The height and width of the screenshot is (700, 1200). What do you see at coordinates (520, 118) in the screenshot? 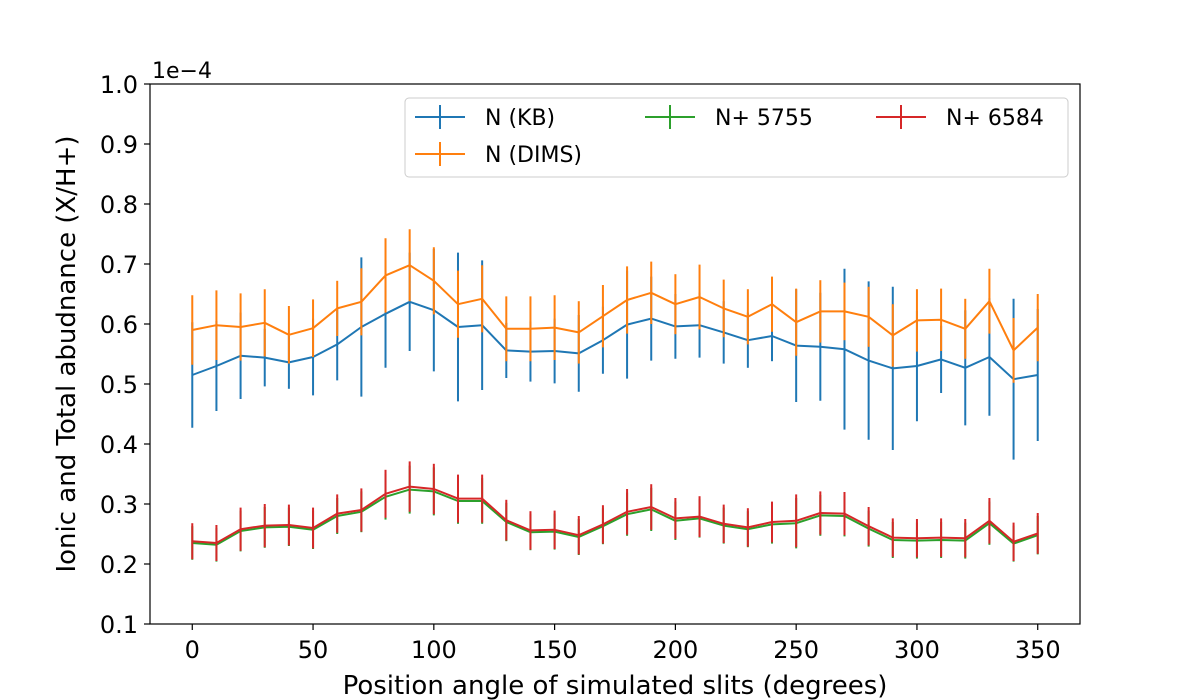
I see `legend-label-n-kb: N (KB)` at bounding box center [520, 118].